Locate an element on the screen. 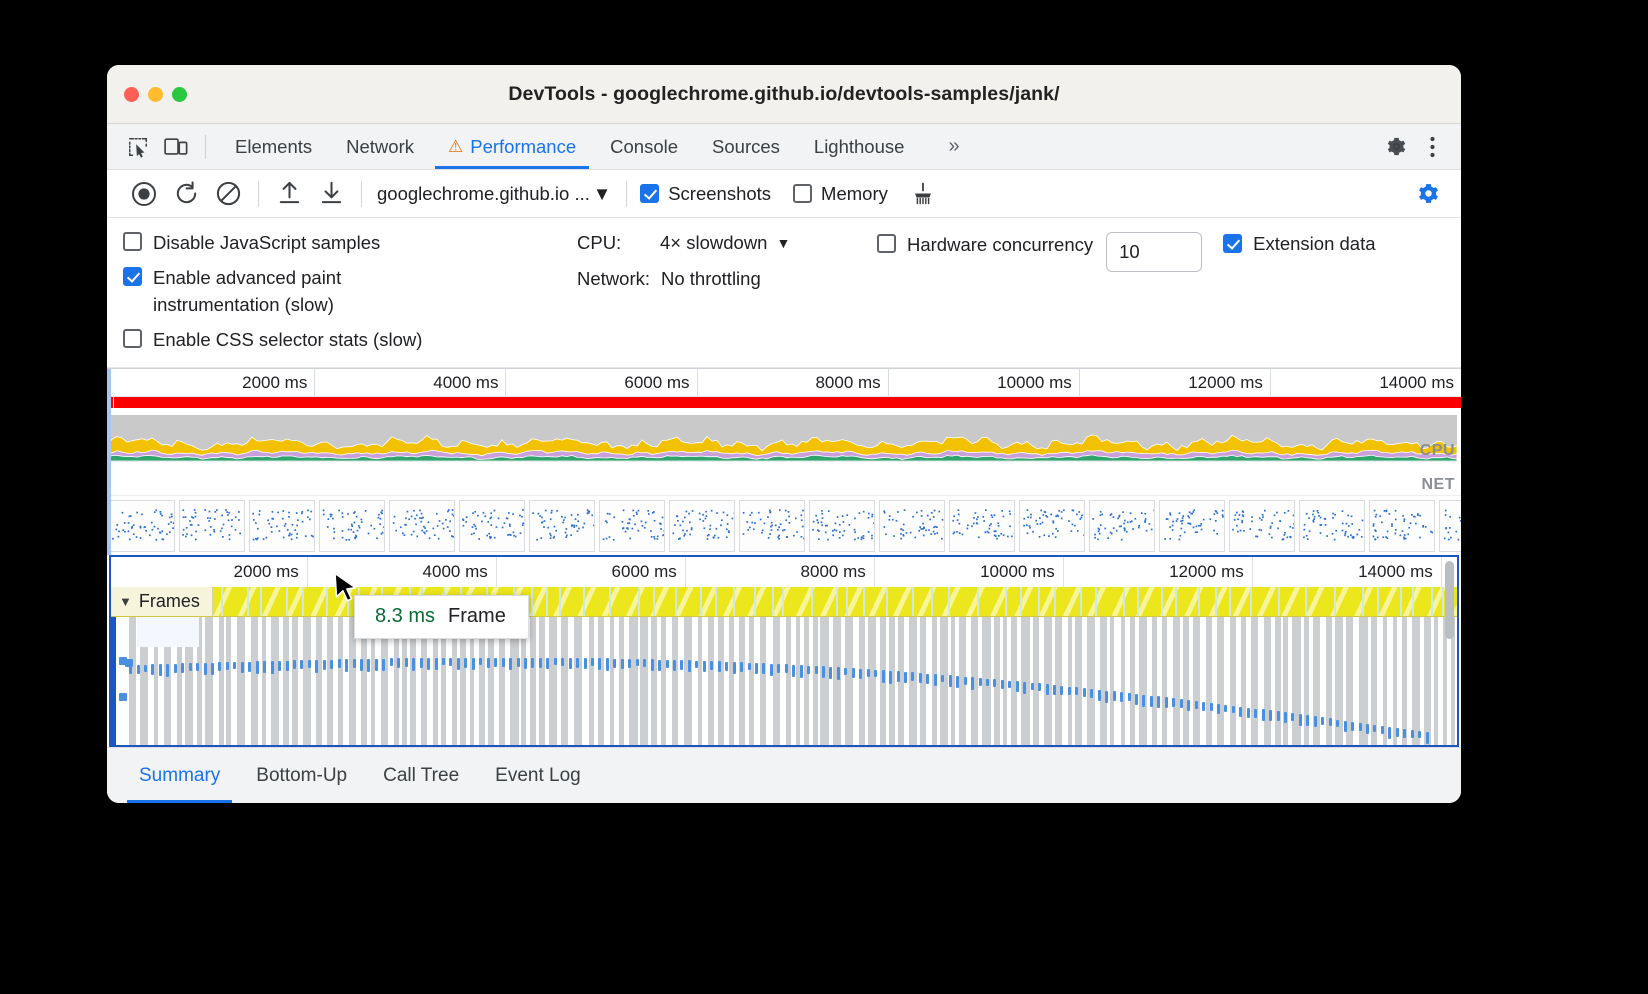 The width and height of the screenshot is (1648, 994). tab-bottom-up: Bottom-Up is located at coordinates (301, 775).